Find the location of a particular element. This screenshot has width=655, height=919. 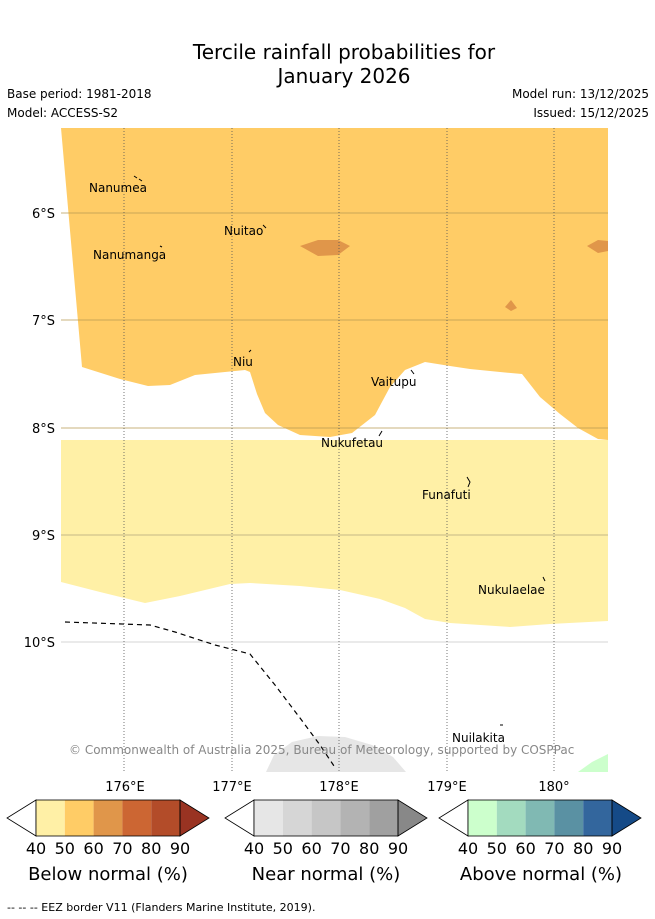

near-outline is located at coordinates (326, 818).